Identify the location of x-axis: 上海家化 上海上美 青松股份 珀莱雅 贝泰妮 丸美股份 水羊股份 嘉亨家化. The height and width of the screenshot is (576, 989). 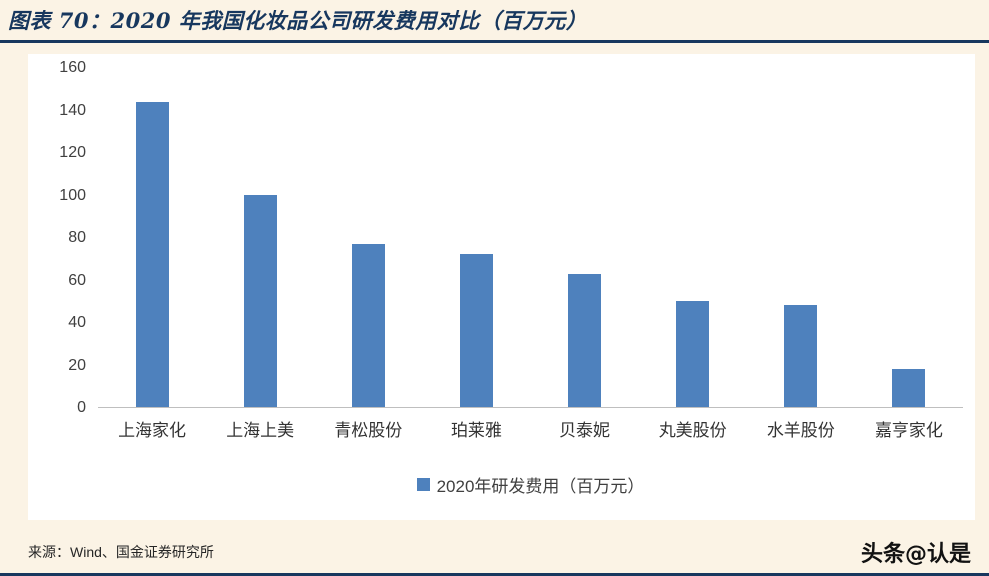
(495, 428).